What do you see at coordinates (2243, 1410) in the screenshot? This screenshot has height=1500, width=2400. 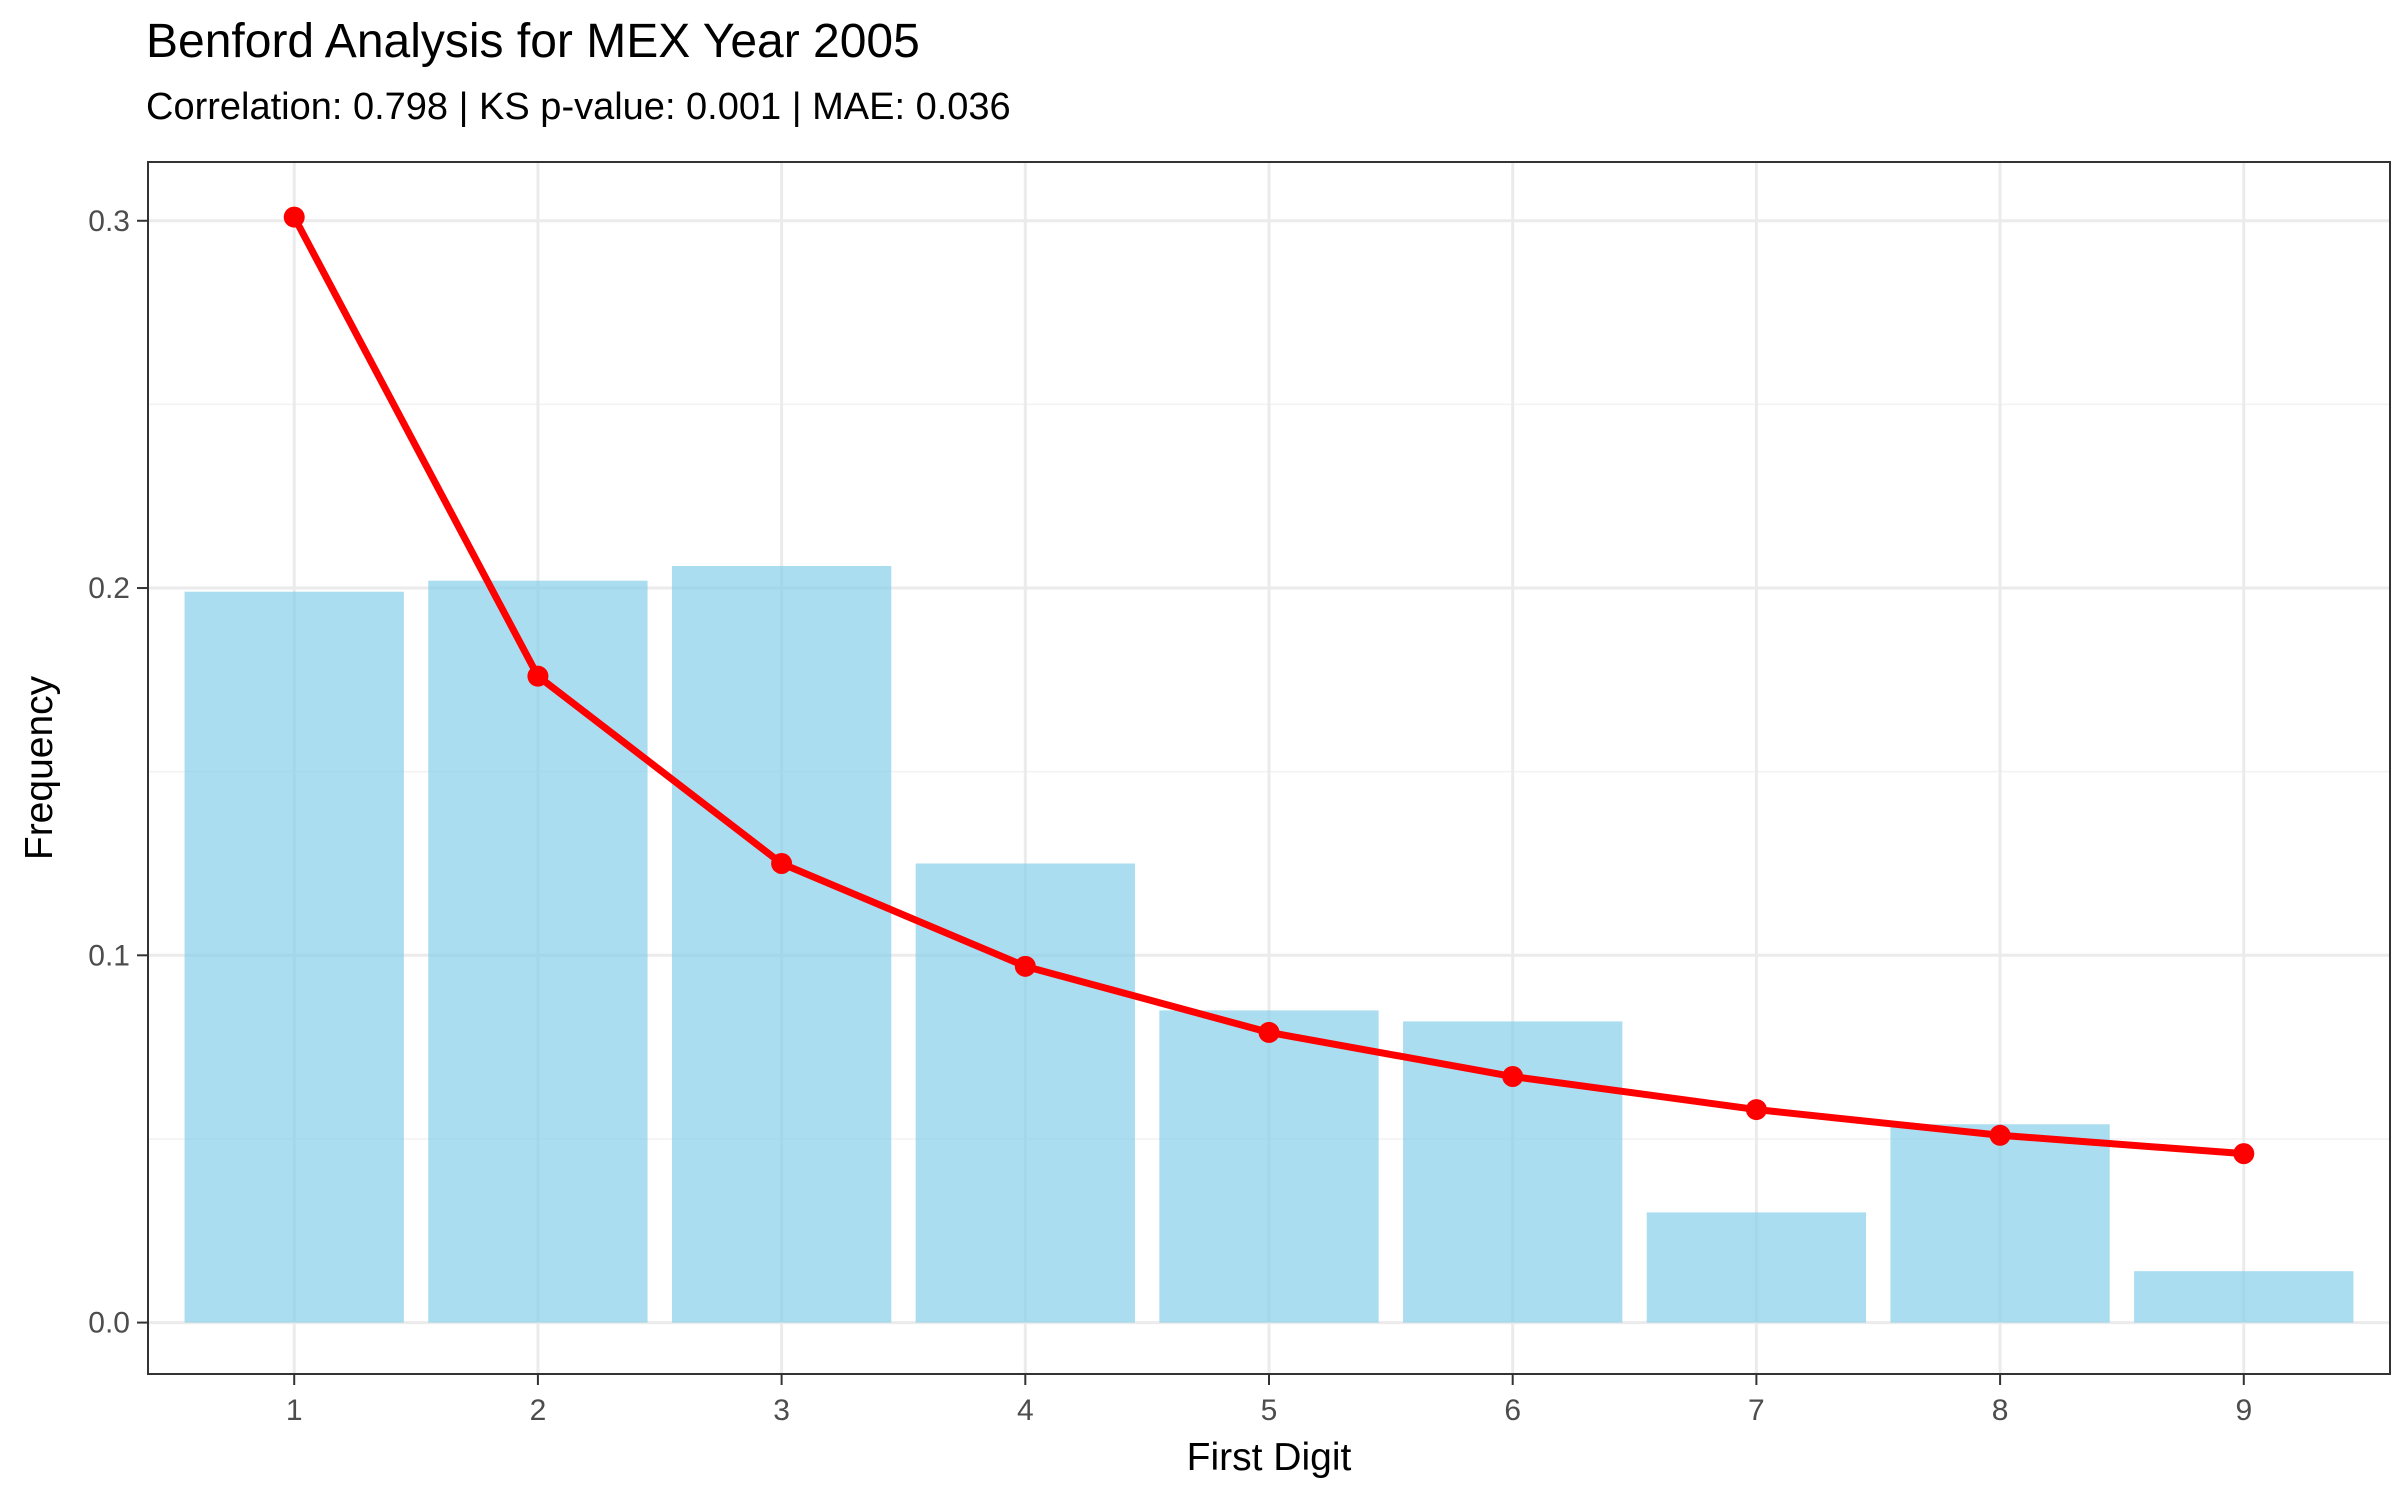 I see `x-tick-label: 9` at bounding box center [2243, 1410].